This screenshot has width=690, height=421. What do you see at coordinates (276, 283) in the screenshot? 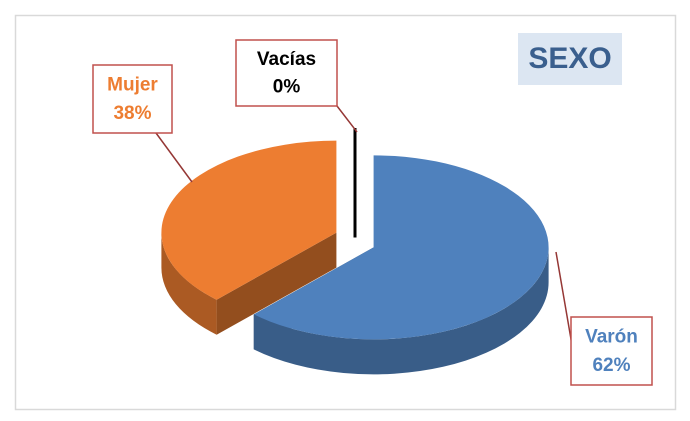
I see `slice-face` at bounding box center [276, 283].